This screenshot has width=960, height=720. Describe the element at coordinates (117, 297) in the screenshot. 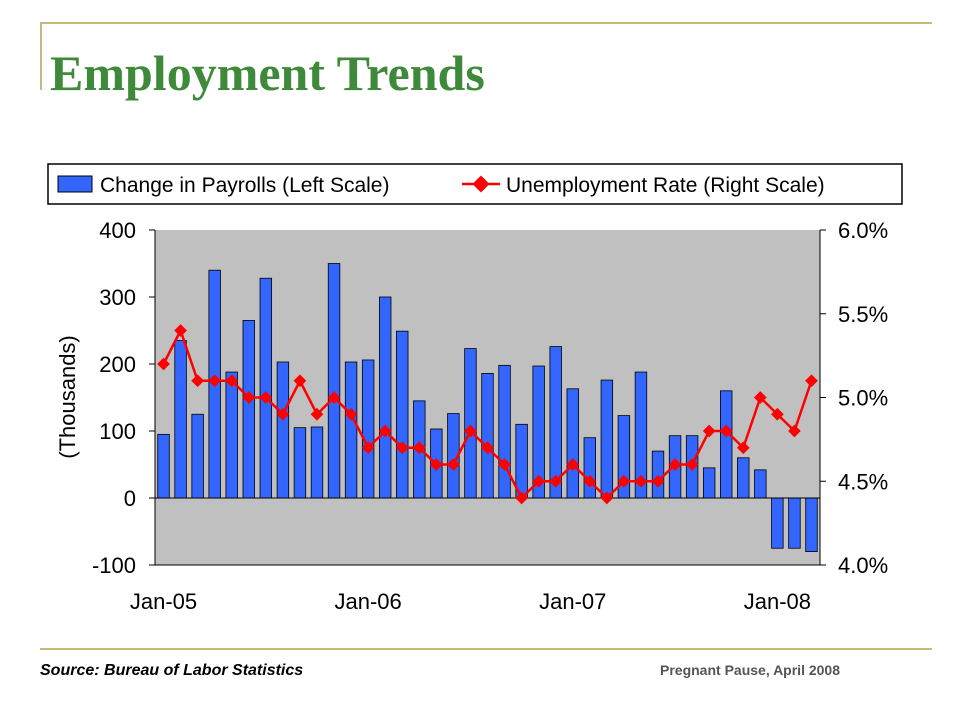

I see `left-axis-tick-label: 300` at that location.